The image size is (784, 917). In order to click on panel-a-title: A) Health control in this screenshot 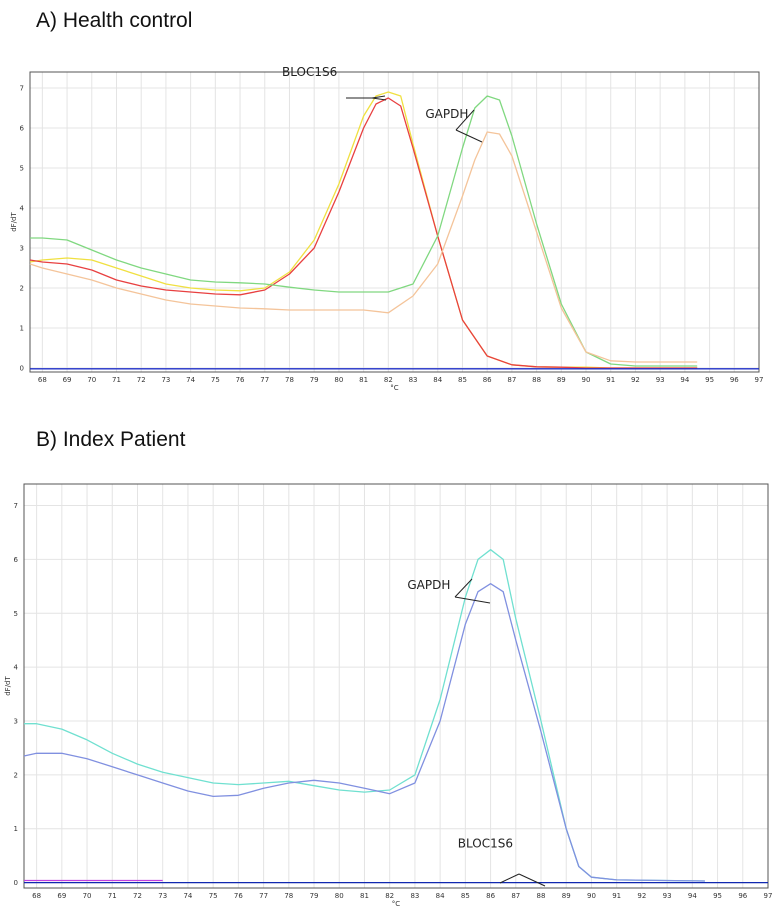, I will do `click(114, 20)`.